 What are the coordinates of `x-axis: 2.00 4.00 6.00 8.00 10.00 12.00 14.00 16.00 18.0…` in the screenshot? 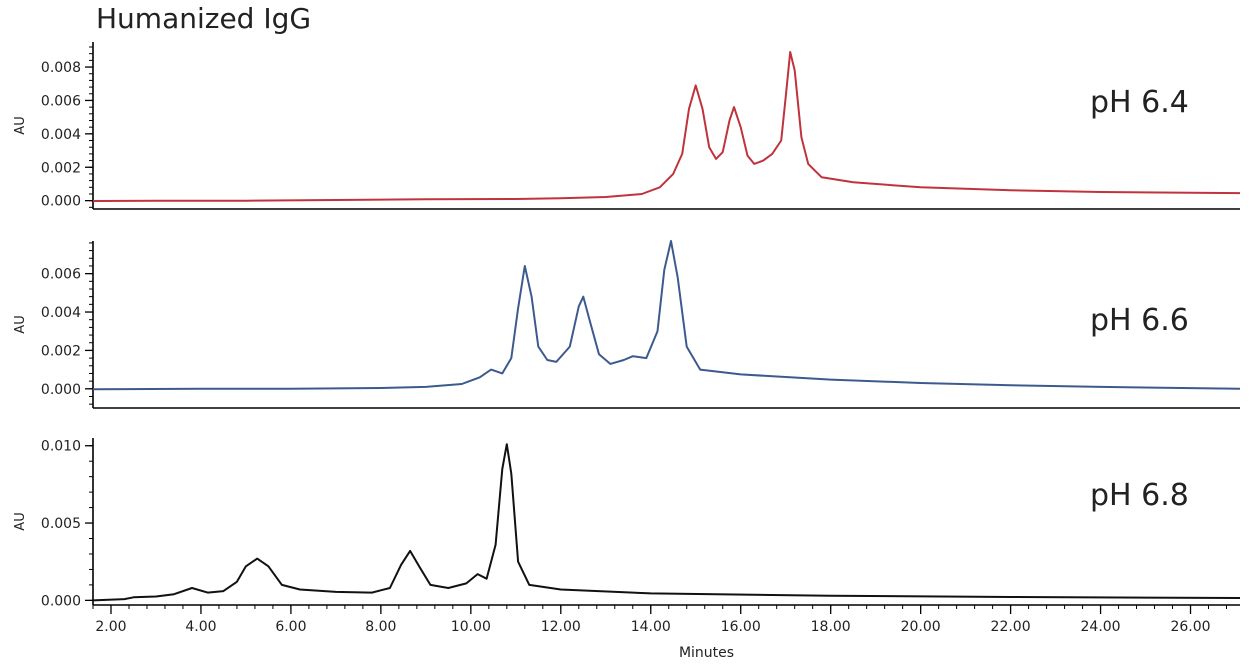 It's located at (660, 633).